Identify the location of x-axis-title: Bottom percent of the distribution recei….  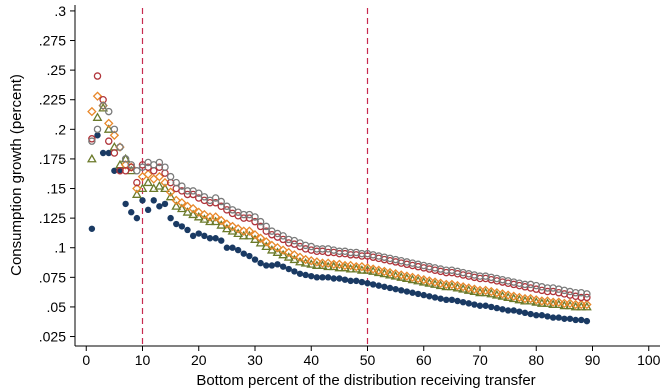
(365, 380).